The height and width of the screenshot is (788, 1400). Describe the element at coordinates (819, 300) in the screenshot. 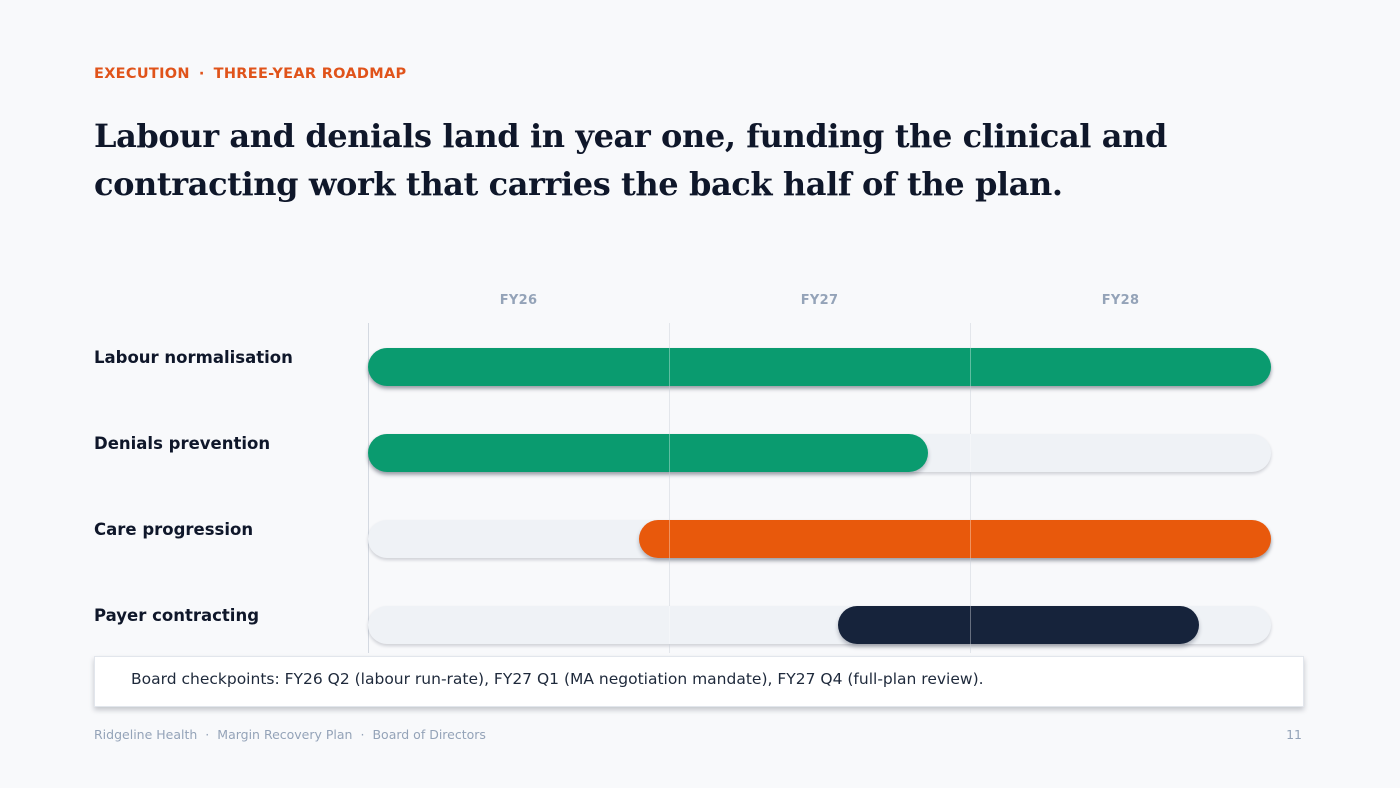

I see `year-label-fy27: FY27` at that location.